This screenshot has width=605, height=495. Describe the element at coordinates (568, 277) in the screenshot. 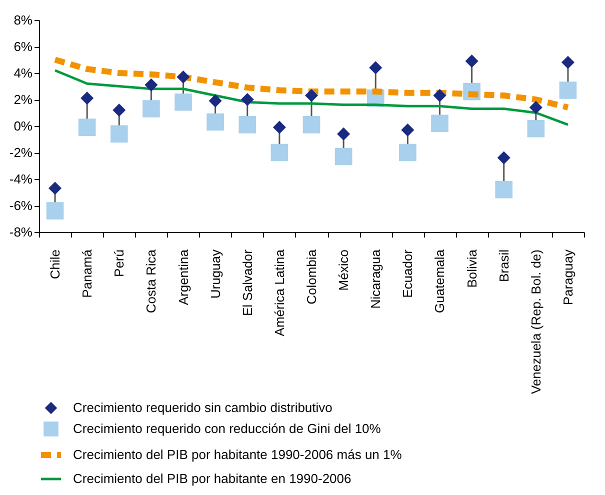

I see `x-tick-label: Paraguay` at that location.